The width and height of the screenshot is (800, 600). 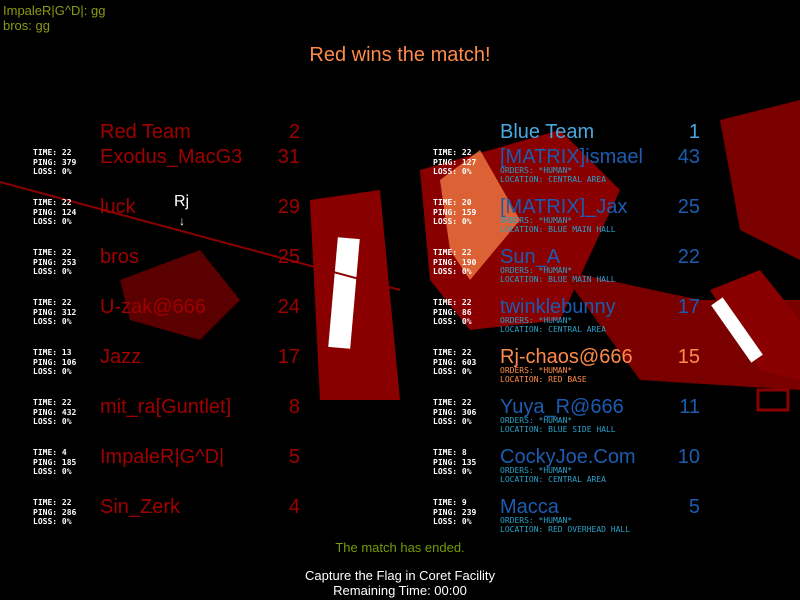 I want to click on player-stats: TIME: 22 PING: 312 LOSS: 0%, so click(x=55, y=312).